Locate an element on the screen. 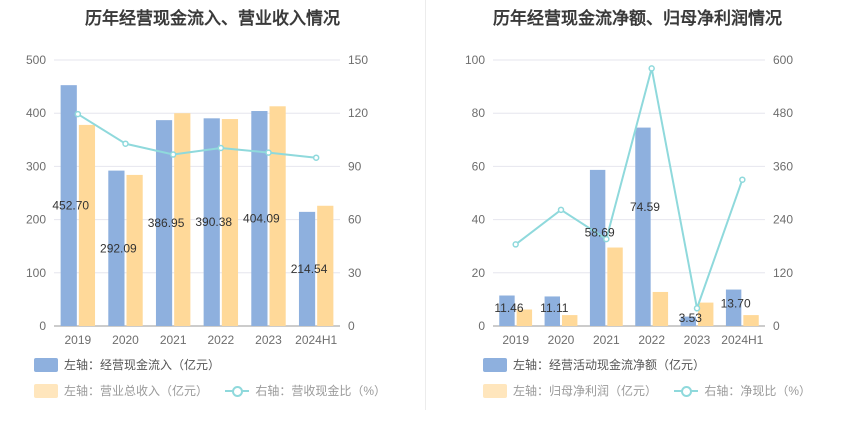 Image resolution: width=850 pixels, height=437 pixels. y-tick-left: 60 is located at coordinates (479, 166).